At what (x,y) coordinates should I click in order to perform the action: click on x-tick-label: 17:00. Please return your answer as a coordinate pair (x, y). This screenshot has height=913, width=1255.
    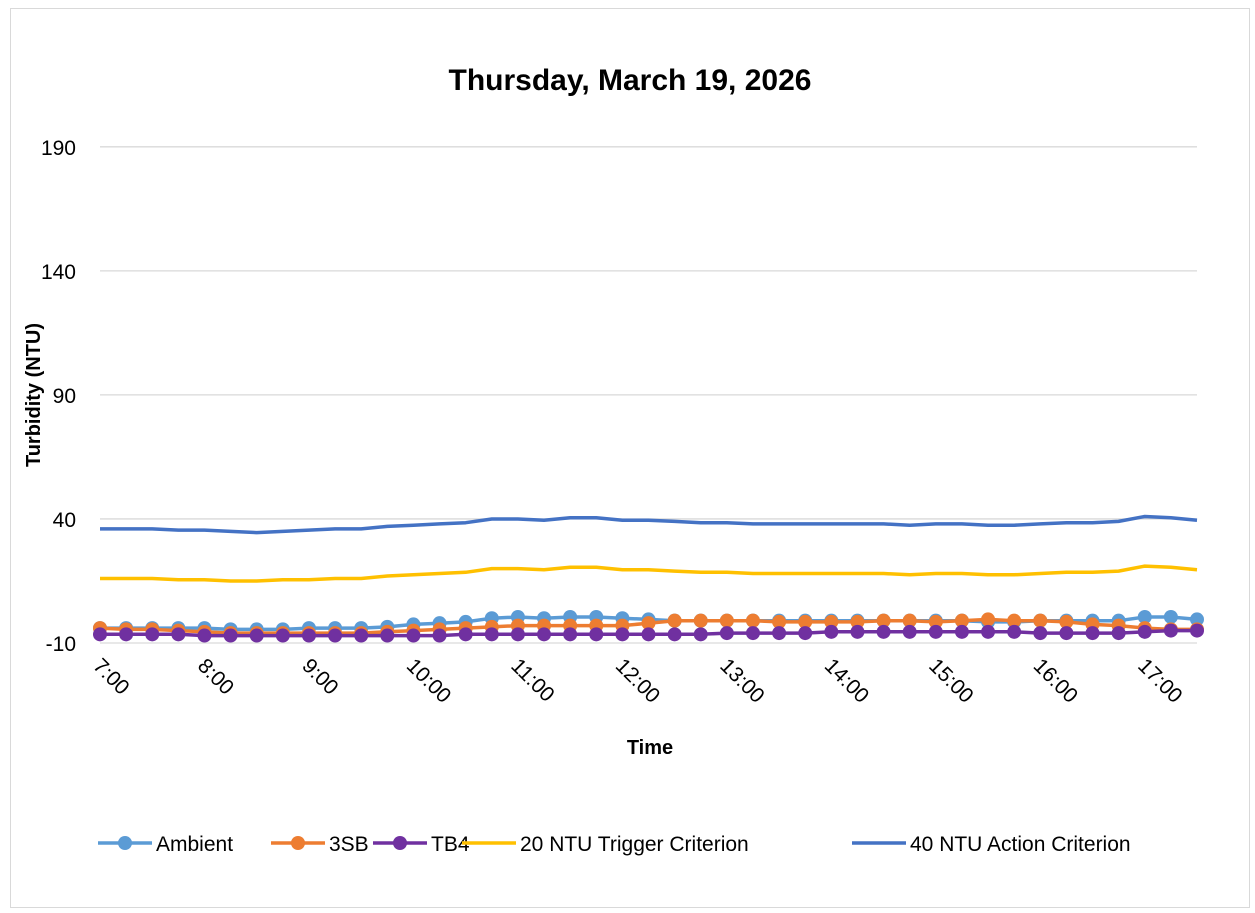
    Looking at the image, I should click on (1159, 680).